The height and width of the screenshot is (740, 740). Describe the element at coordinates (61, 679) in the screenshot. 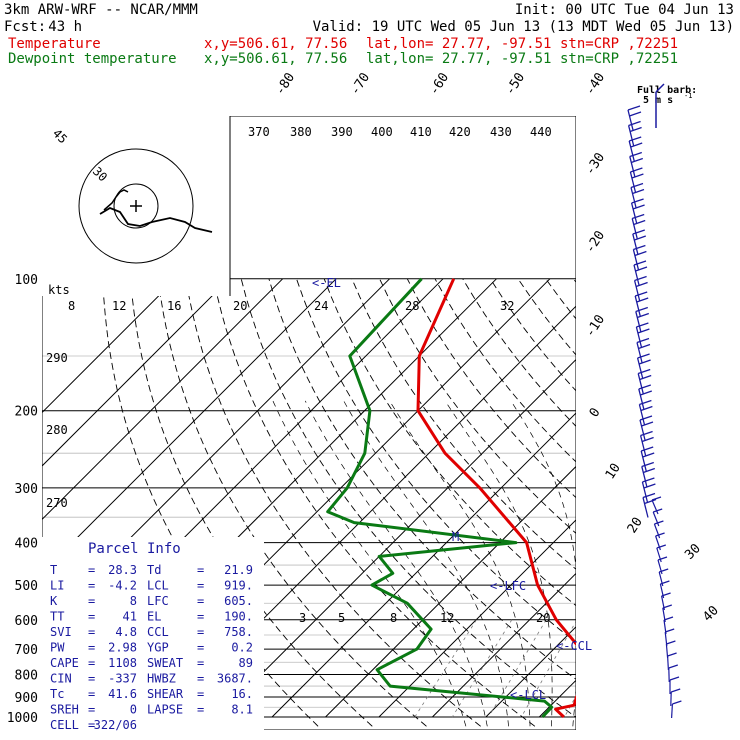

I see `parcel-key: CIN` at that location.